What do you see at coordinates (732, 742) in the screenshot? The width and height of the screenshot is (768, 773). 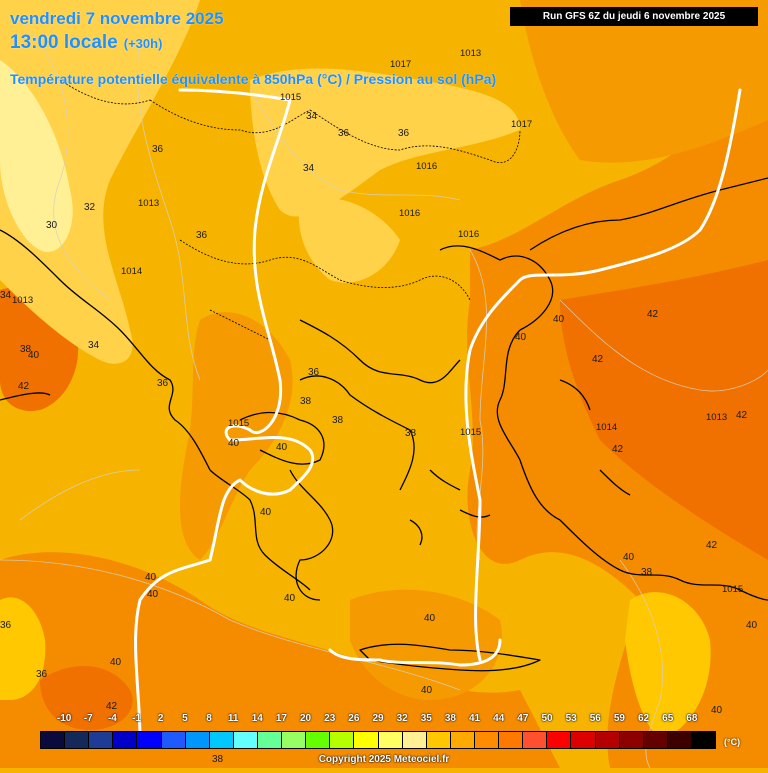 I see `legend-unit: (°C)` at bounding box center [732, 742].